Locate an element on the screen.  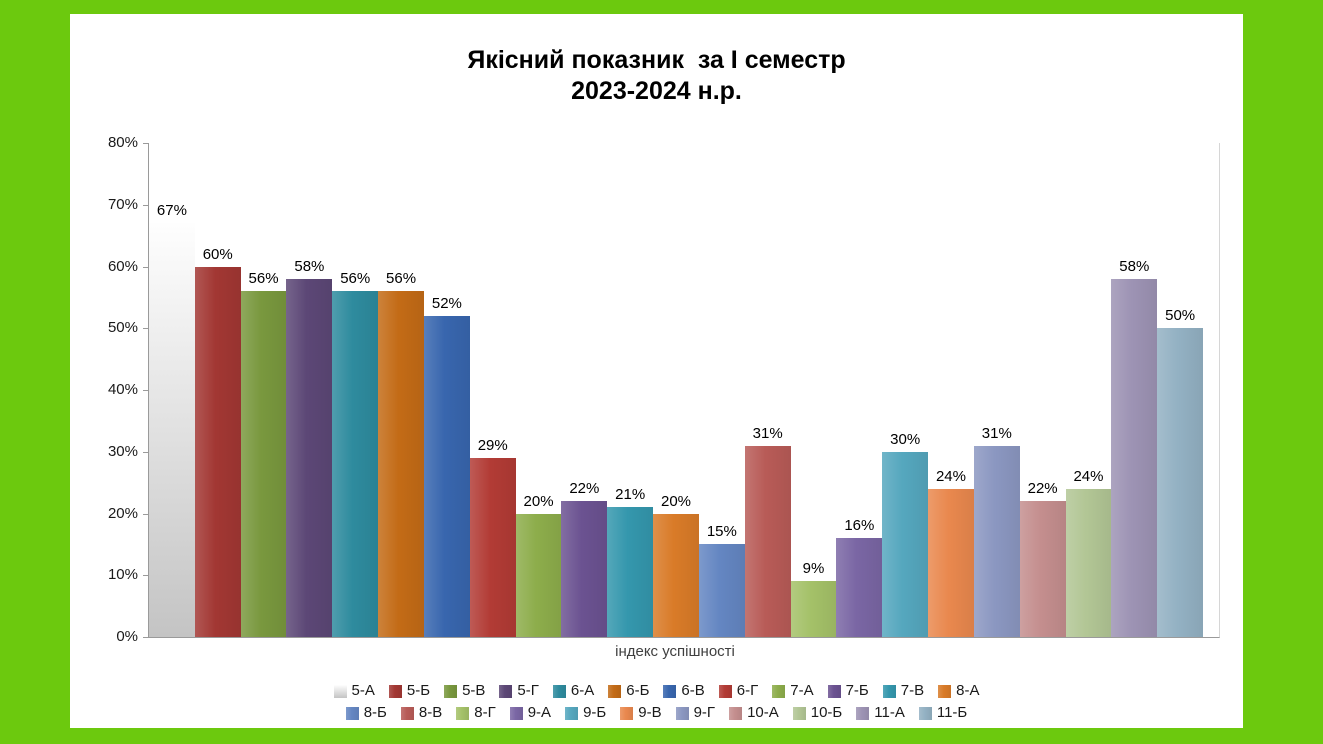
chart-title-line1: Якісний показник за І семестр is located at coordinates (656, 60).